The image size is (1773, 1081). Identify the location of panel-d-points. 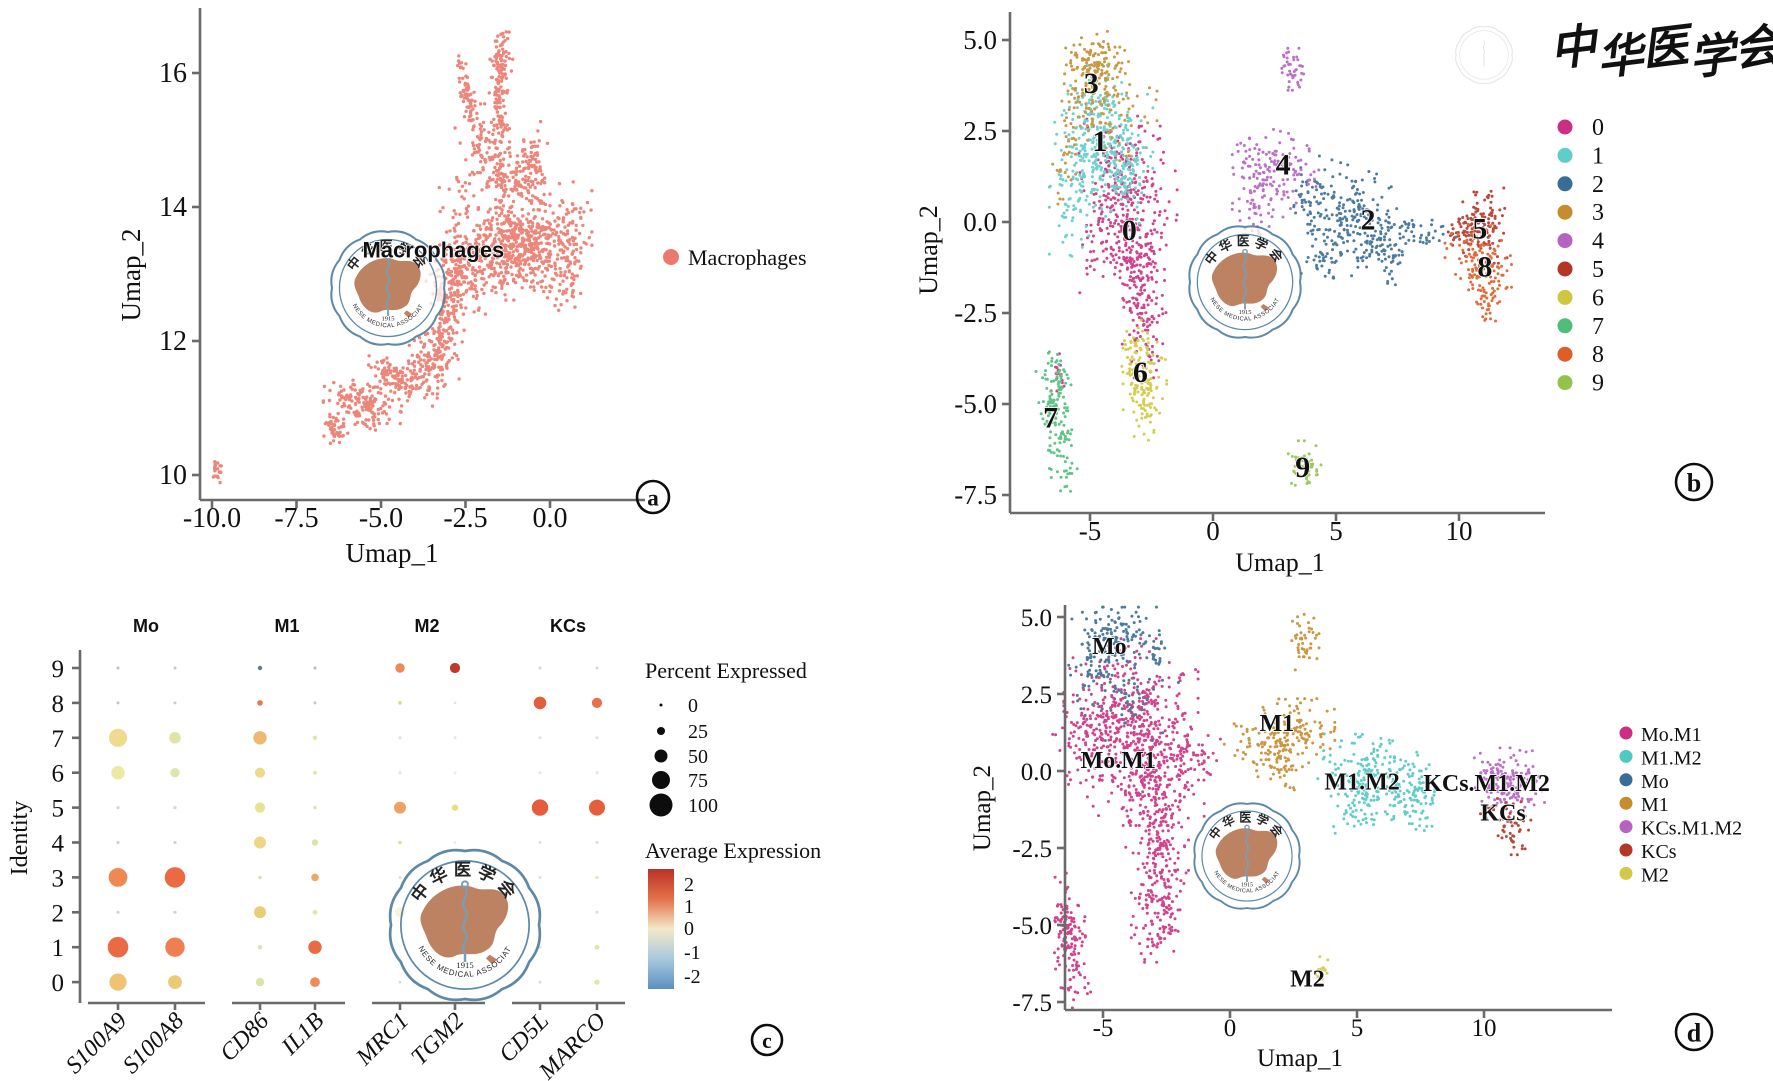
(1298, 807).